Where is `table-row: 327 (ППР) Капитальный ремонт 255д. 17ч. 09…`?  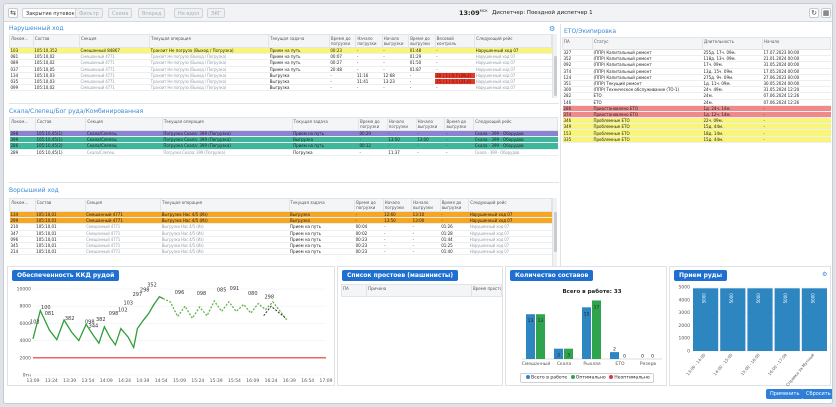 table-row: 327 (ППР) Капитальный ремонт 255д. 17ч. 09… is located at coordinates (696, 53).